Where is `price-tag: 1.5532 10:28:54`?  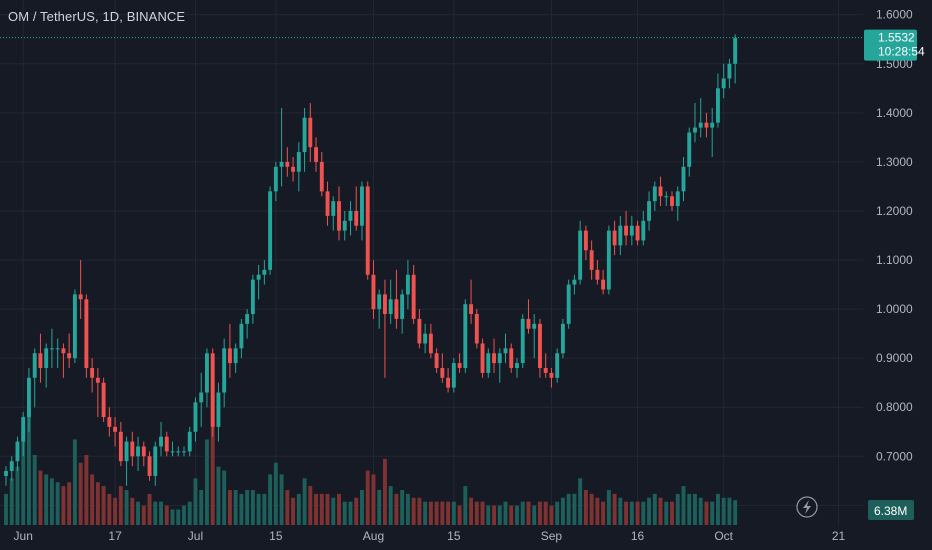 price-tag: 1.5532 10:28:54 is located at coordinates (894, 45).